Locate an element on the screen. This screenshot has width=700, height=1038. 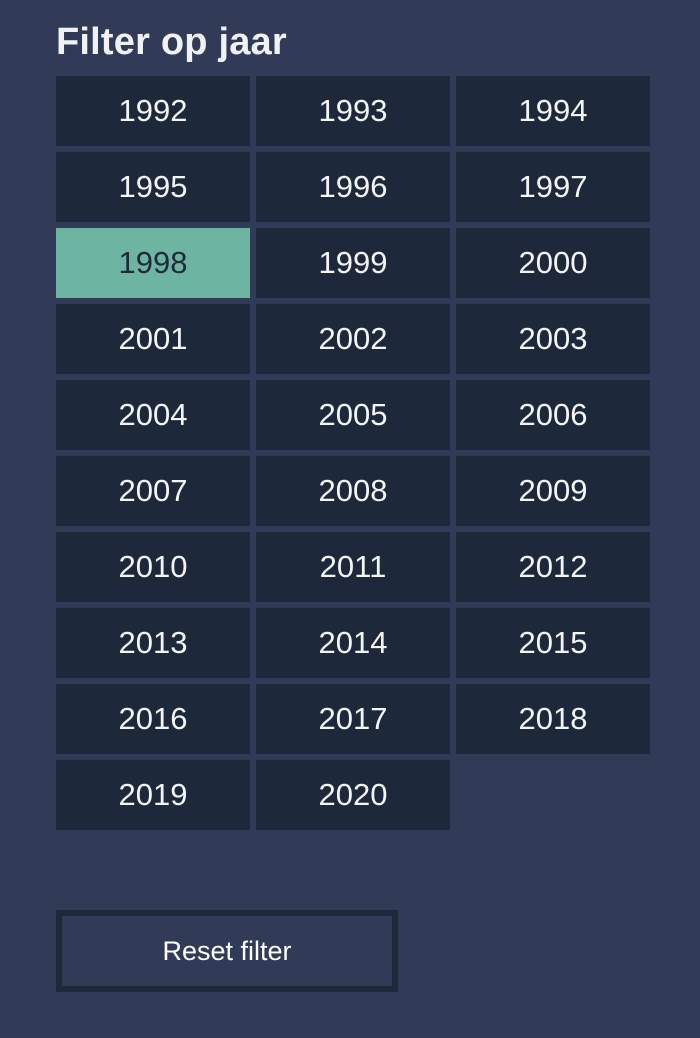
year-button-2002: 2002 is located at coordinates (353, 339).